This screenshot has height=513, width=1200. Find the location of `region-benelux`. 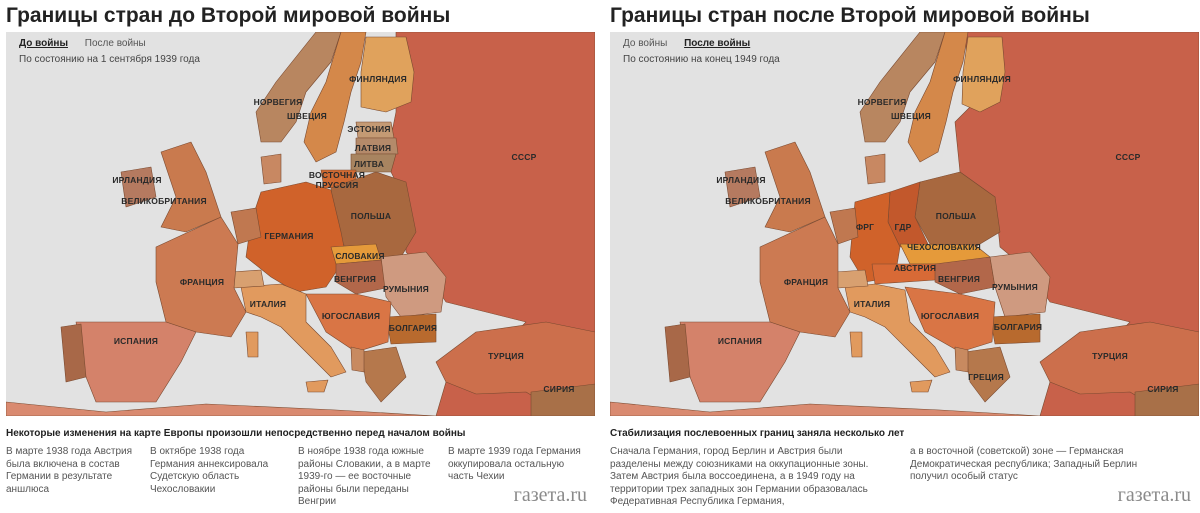

region-benelux is located at coordinates (246, 226).